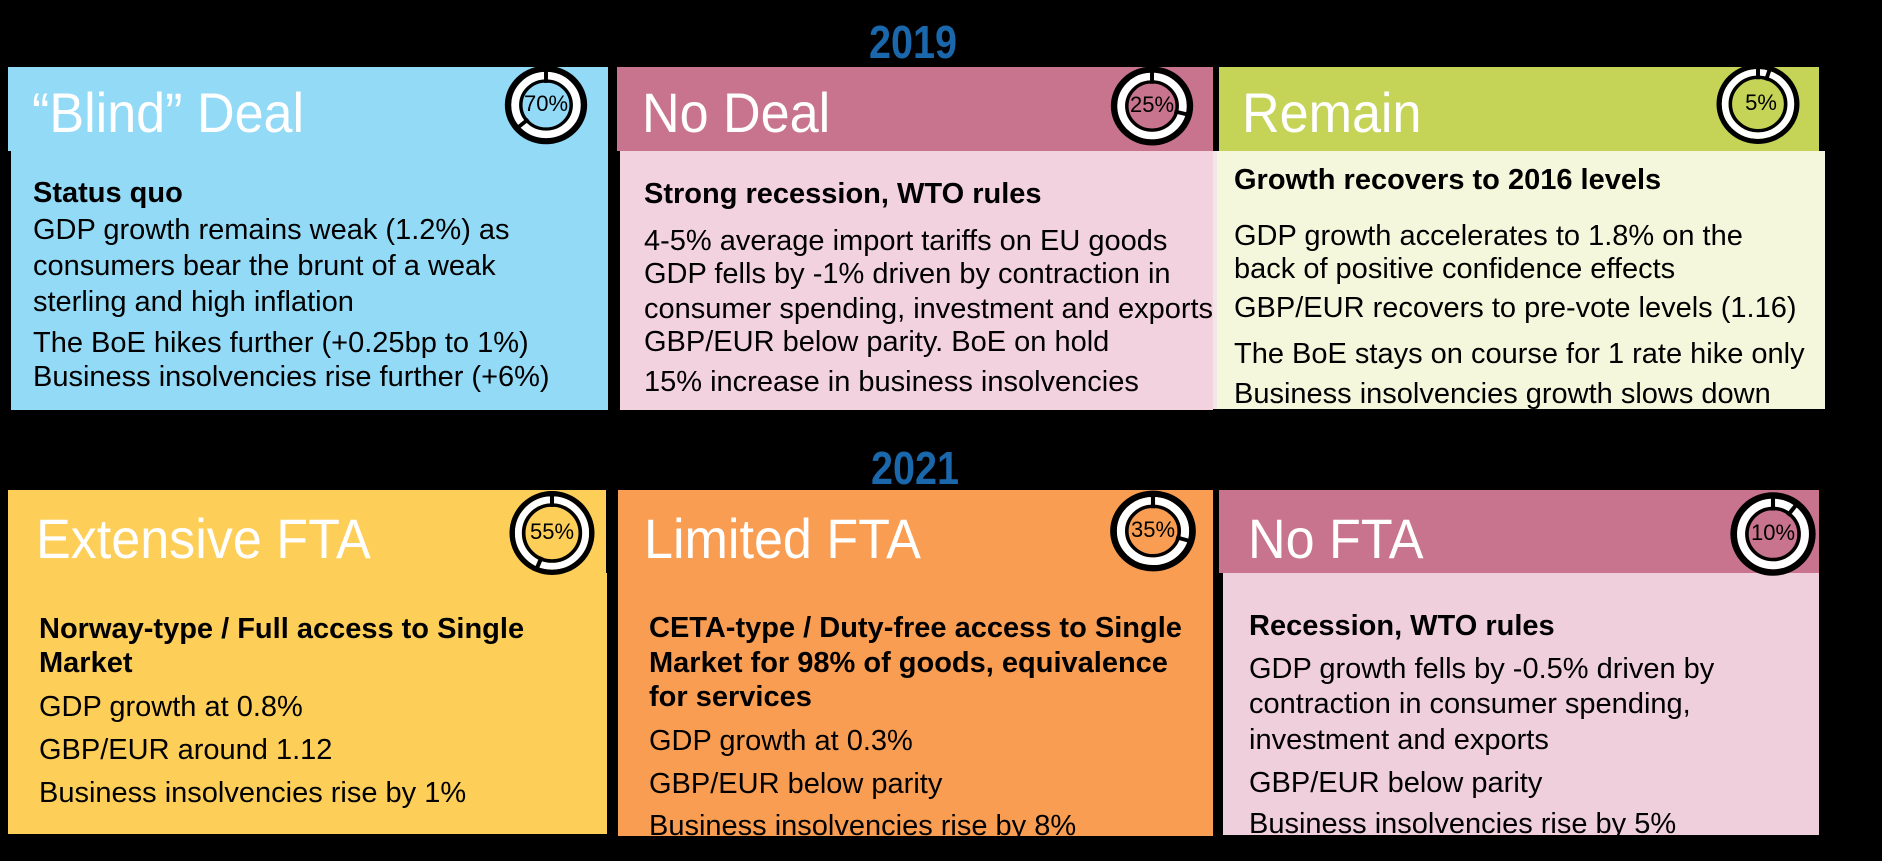  Describe the element at coordinates (1152, 103) in the screenshot. I see `svg-text: 25%` at that location.